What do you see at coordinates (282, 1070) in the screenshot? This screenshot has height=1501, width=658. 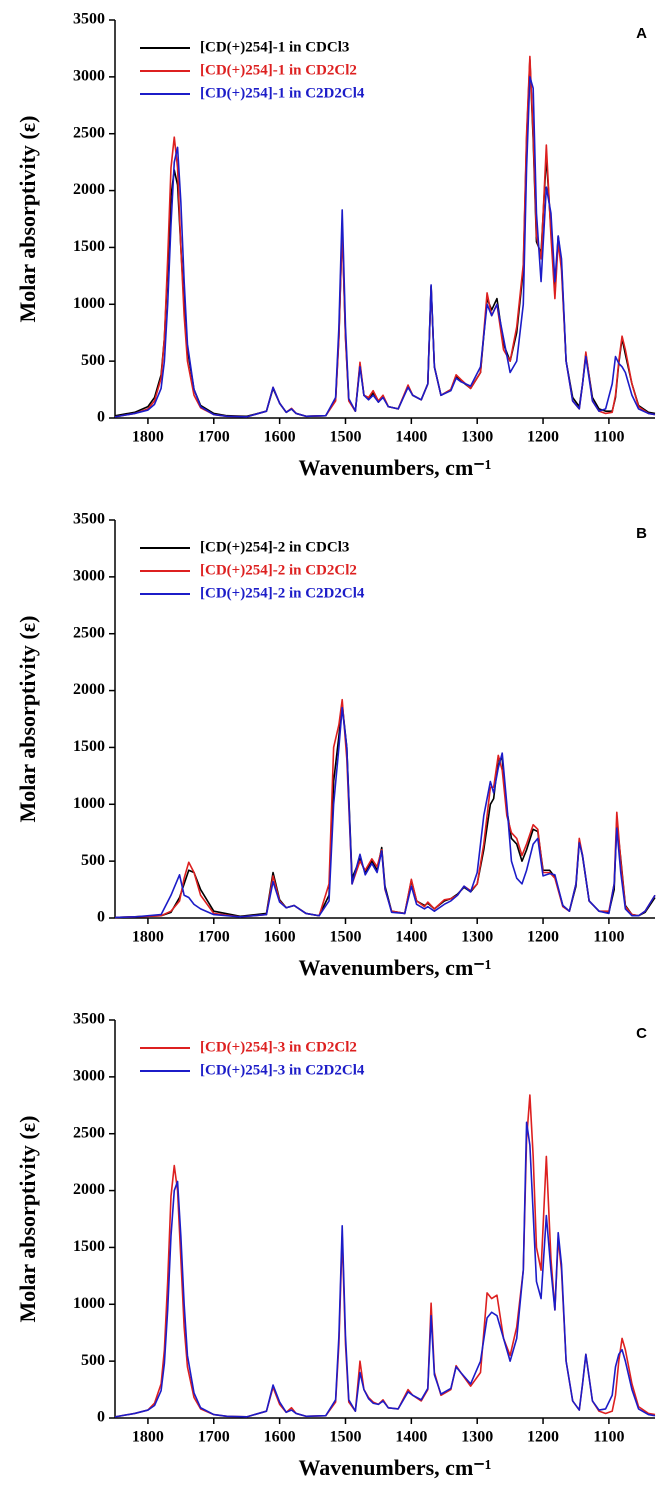 I see `legend-label: [CD(+)254]-3 in C2D2Cl4` at bounding box center [282, 1070].